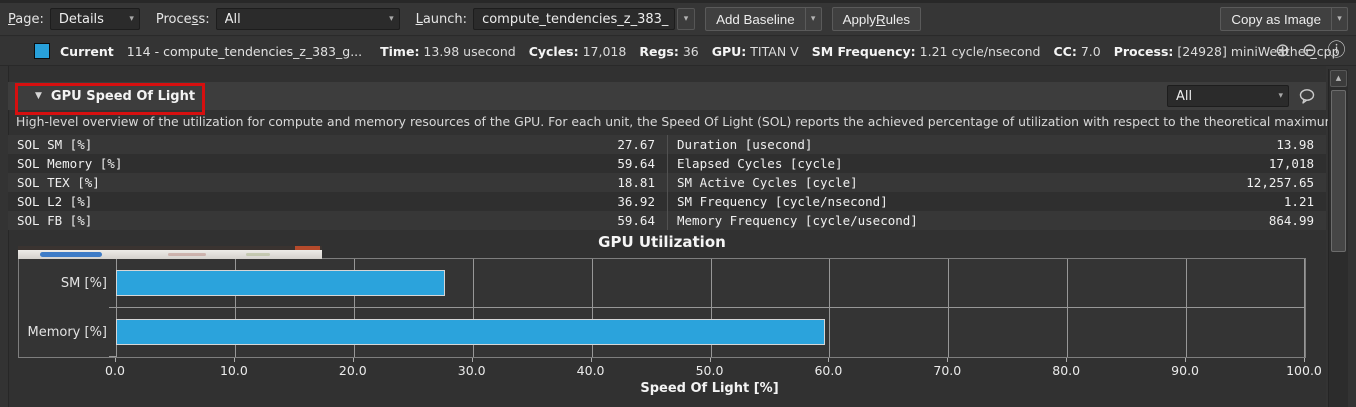 This screenshot has height=407, width=1356. What do you see at coordinates (70, 163) in the screenshot?
I see `metric-name: SOL Memory [%]` at bounding box center [70, 163].